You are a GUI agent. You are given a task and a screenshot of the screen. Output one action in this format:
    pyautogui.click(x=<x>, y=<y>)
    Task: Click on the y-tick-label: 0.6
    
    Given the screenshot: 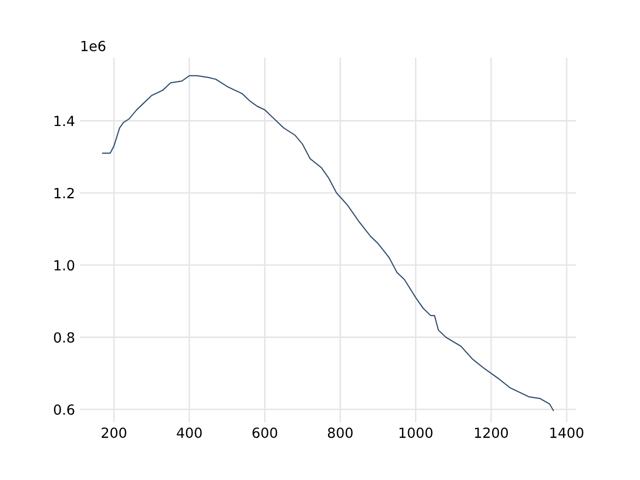 What is the action you would take?
    pyautogui.click(x=64, y=409)
    